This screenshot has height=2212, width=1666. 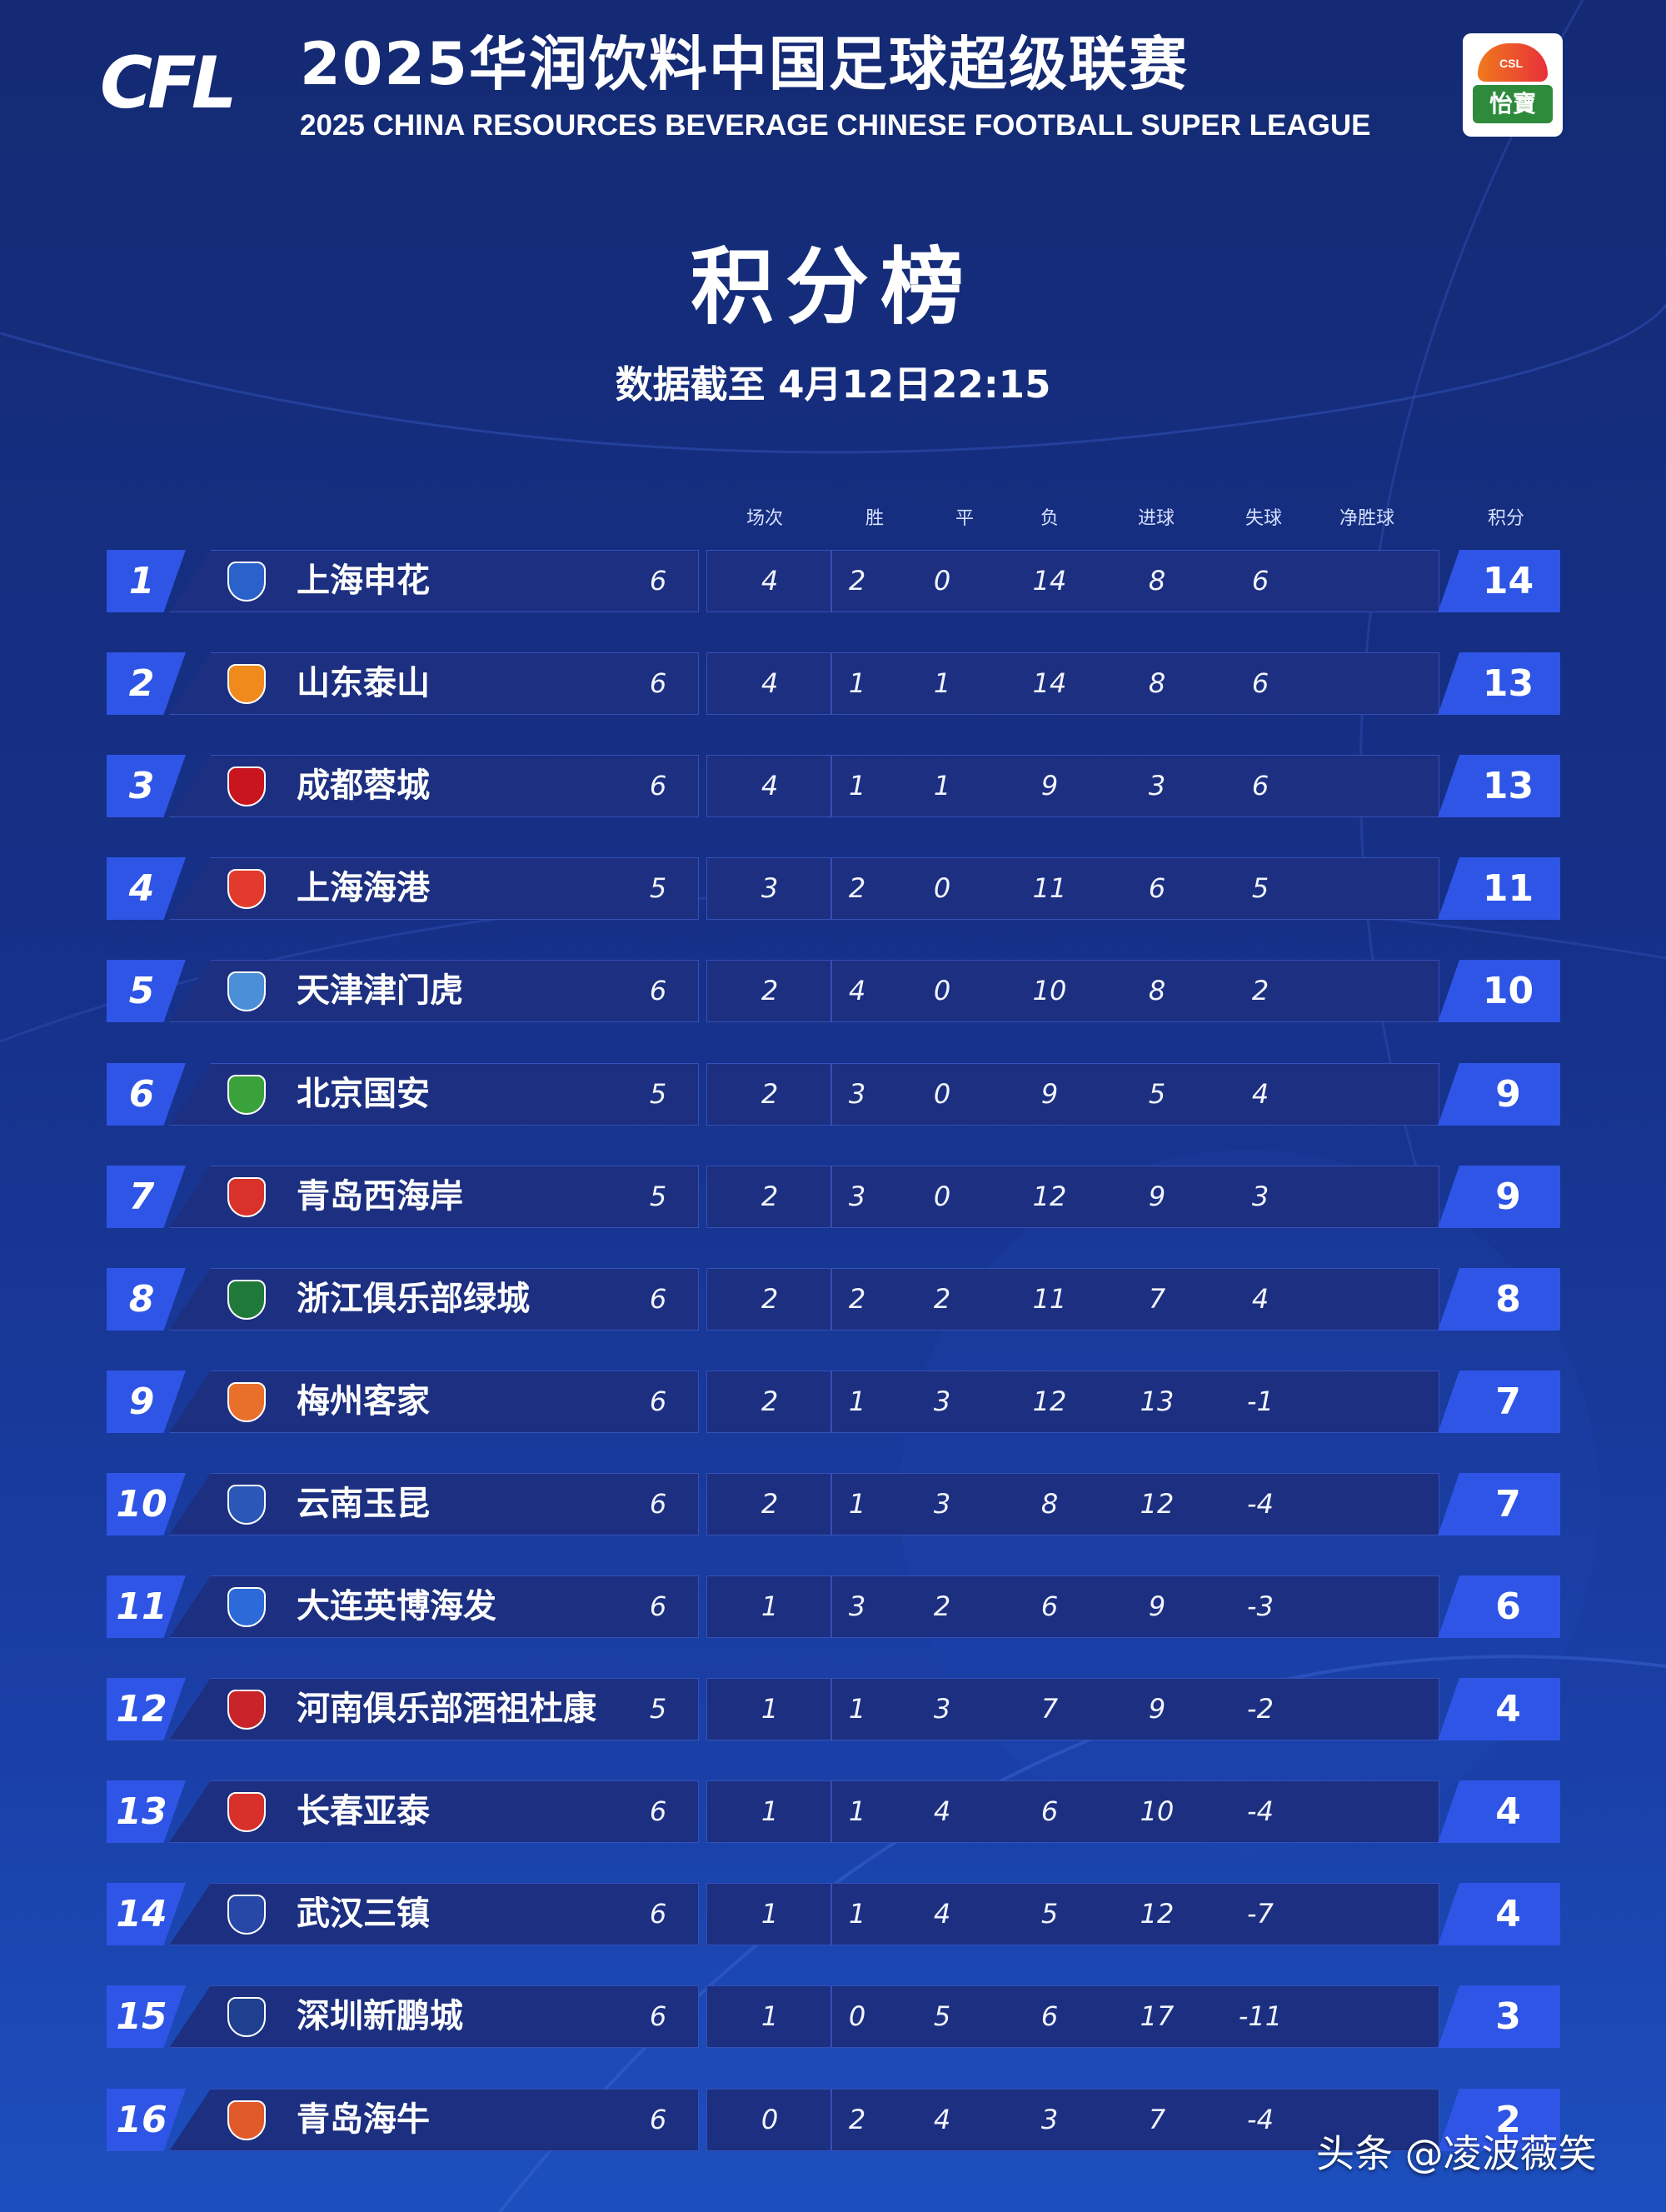 What do you see at coordinates (942, 786) in the screenshot?
I see `stat-lost: 1` at bounding box center [942, 786].